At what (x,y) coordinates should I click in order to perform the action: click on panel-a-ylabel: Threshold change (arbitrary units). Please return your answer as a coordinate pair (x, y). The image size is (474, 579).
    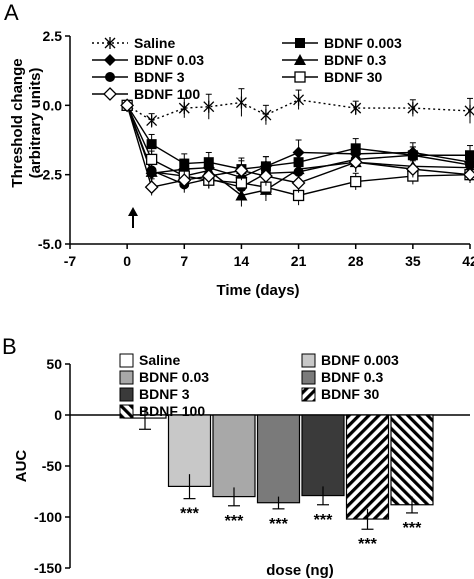
    Looking at the image, I should click on (26, 122).